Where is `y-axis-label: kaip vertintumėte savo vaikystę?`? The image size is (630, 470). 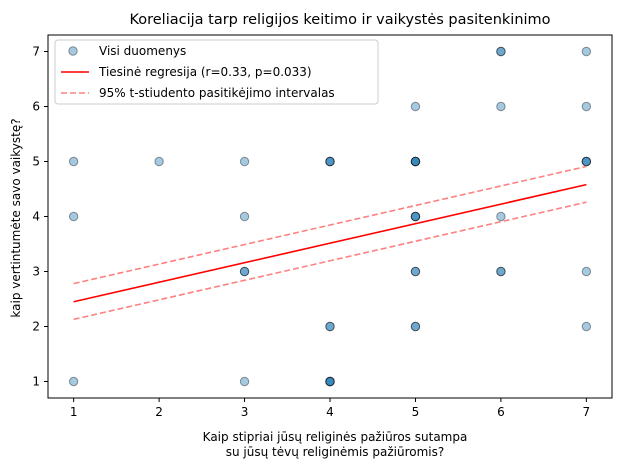
y-axis-label: kaip vertintumėte savo vaikystę? is located at coordinates (16, 217).